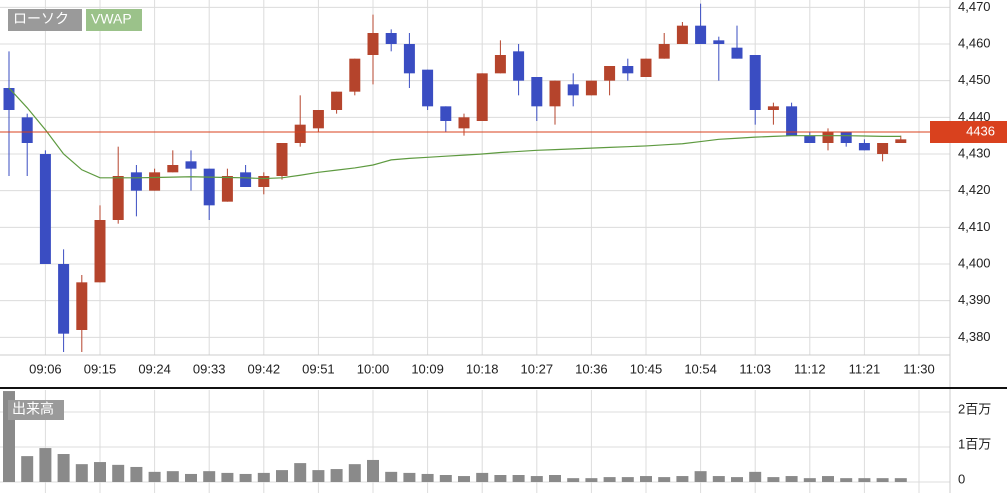  I want to click on y-tick-label: 4,380, so click(974, 336).